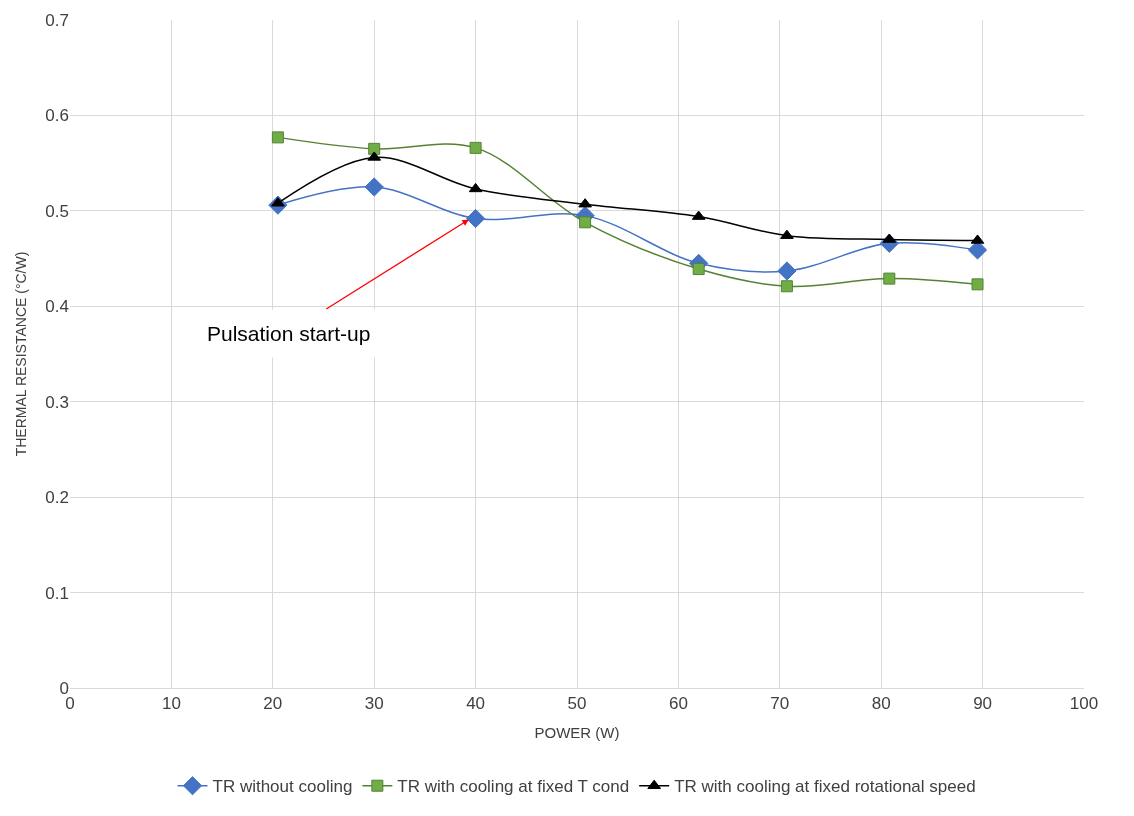 This screenshot has height=816, width=1134. Describe the element at coordinates (57, 211) in the screenshot. I see `y-tick-label: 0.5` at that location.